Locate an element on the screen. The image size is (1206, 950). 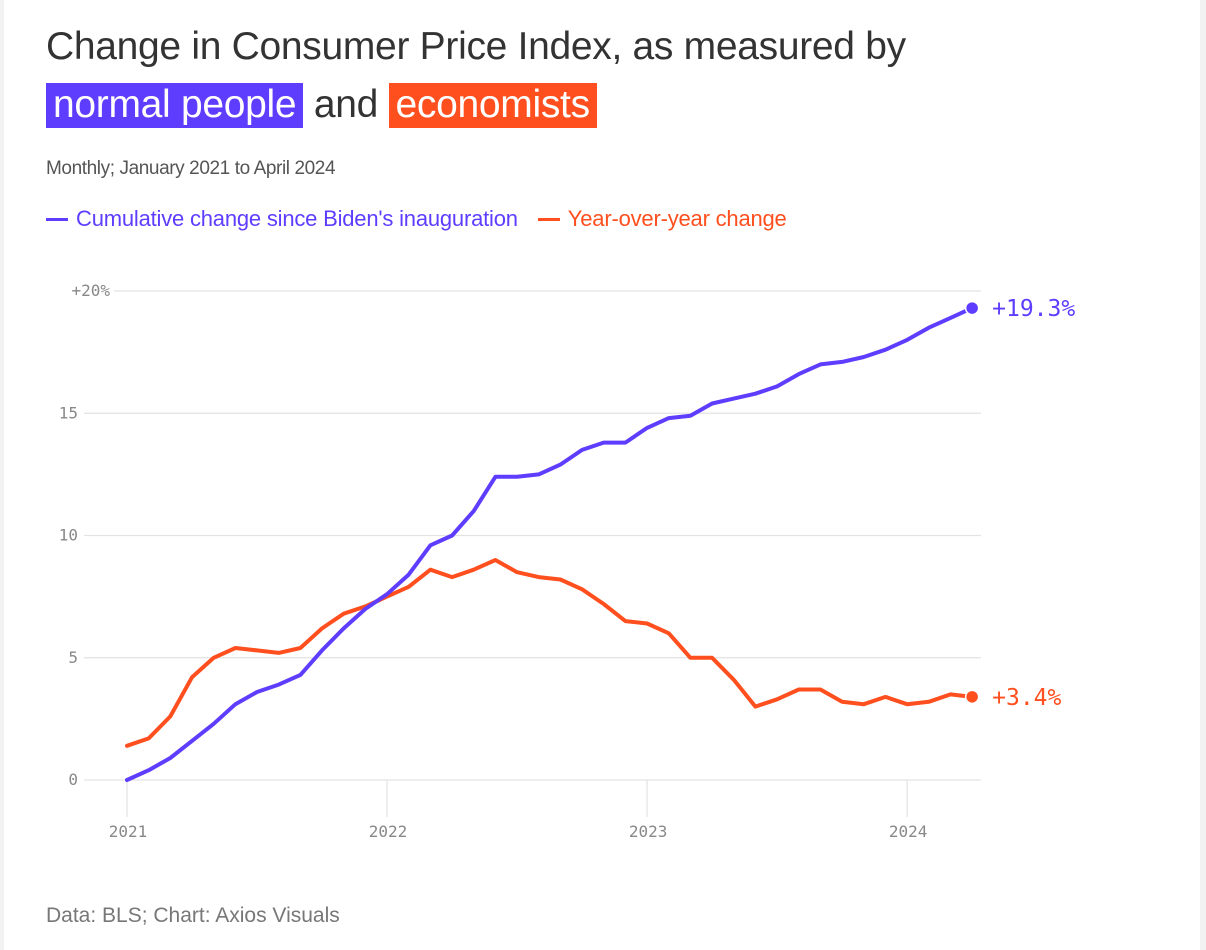
x-tick-label: 2023 is located at coordinates (648, 831).